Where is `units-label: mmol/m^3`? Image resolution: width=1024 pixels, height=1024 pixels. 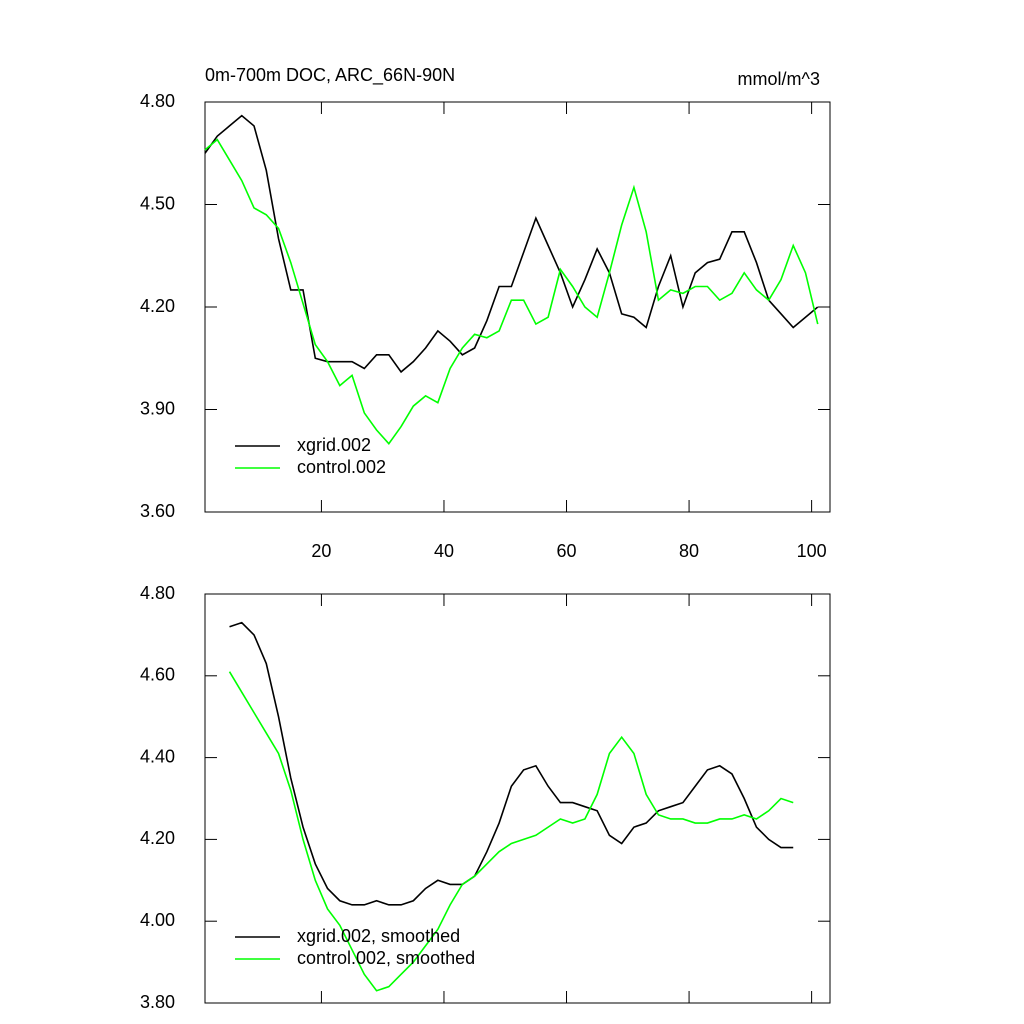
units-label: mmol/m^3 is located at coordinates (779, 79).